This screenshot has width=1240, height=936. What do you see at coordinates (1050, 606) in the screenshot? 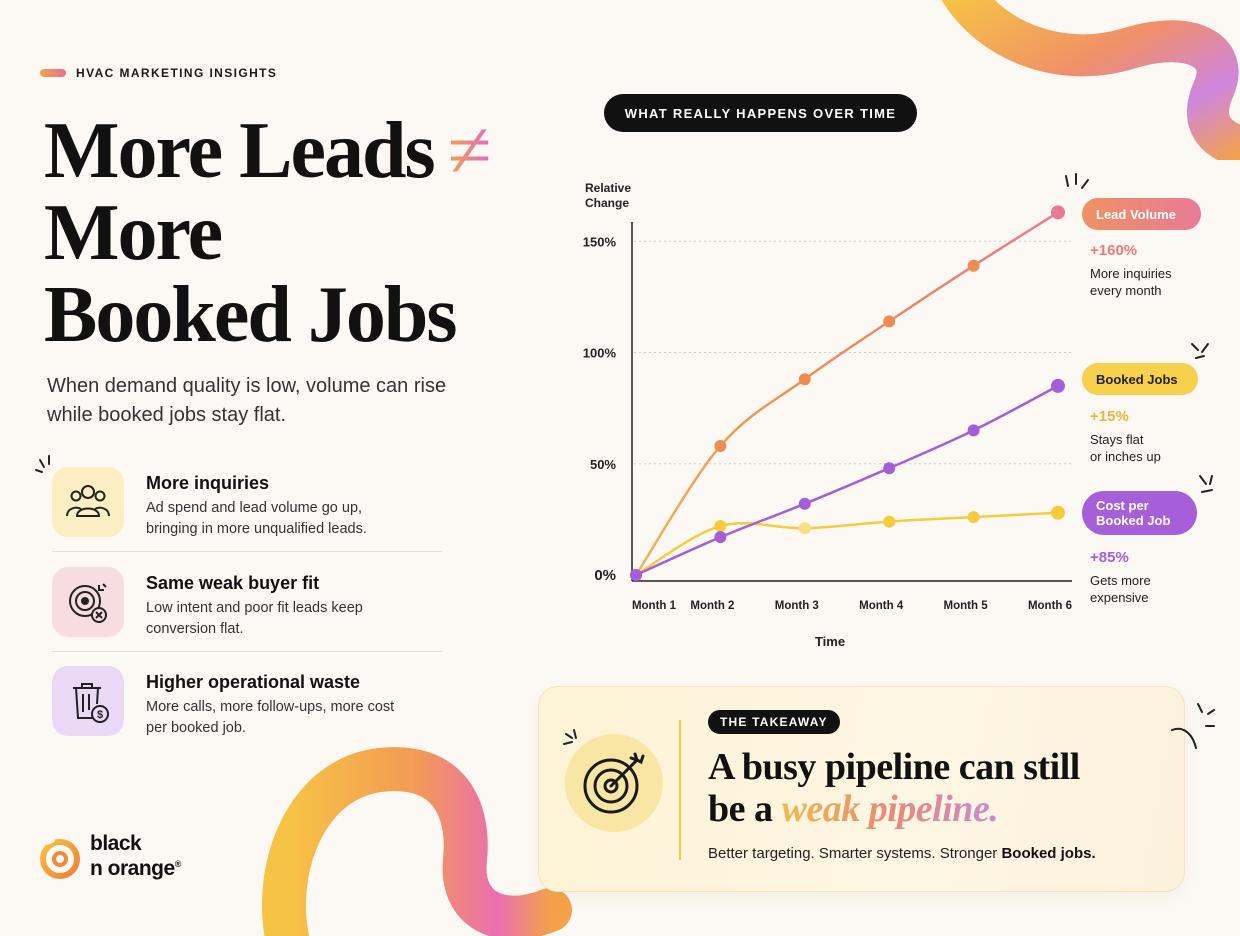
I see `x-tick-label: Month 6` at bounding box center [1050, 606].